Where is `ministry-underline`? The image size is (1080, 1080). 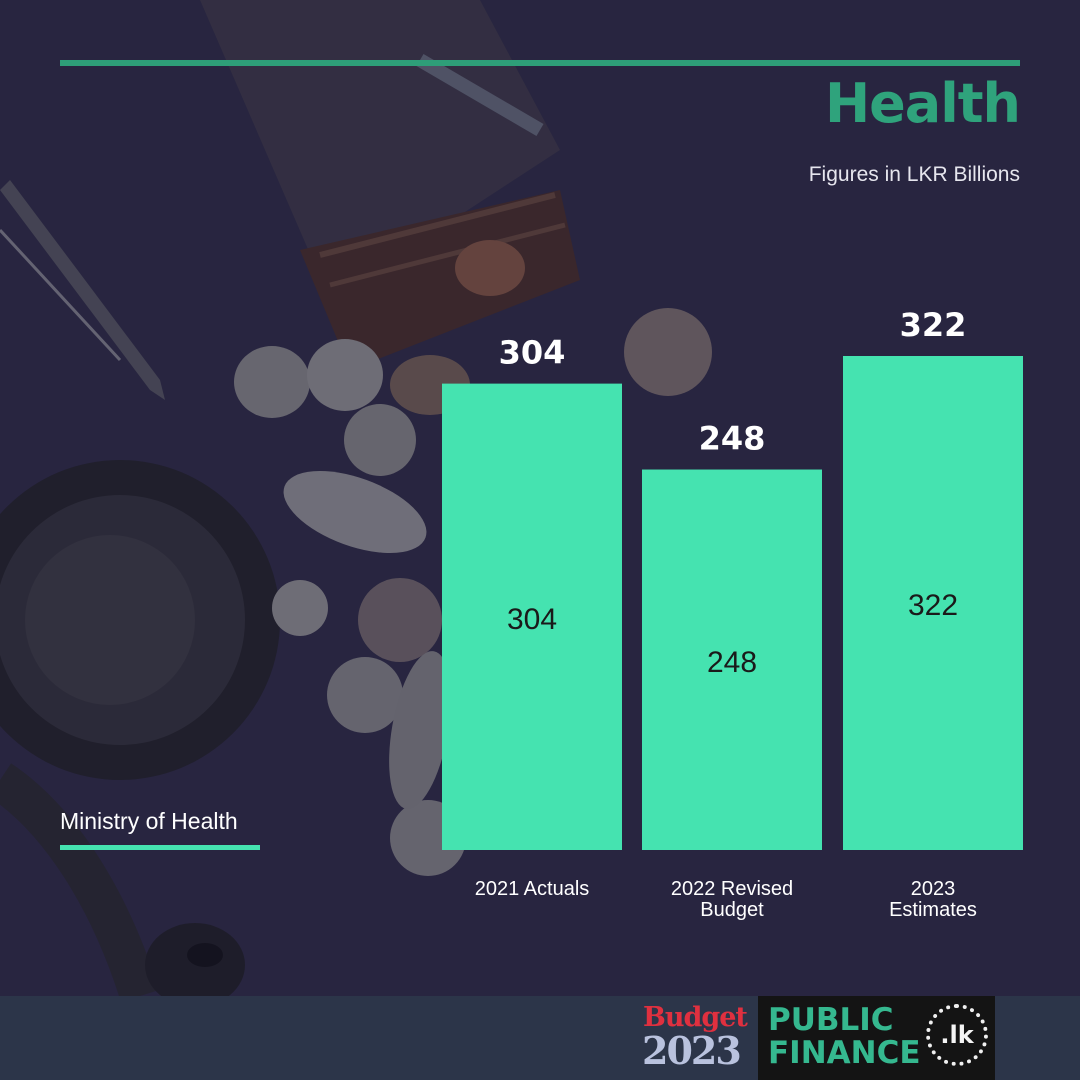 ministry-underline is located at coordinates (160, 847).